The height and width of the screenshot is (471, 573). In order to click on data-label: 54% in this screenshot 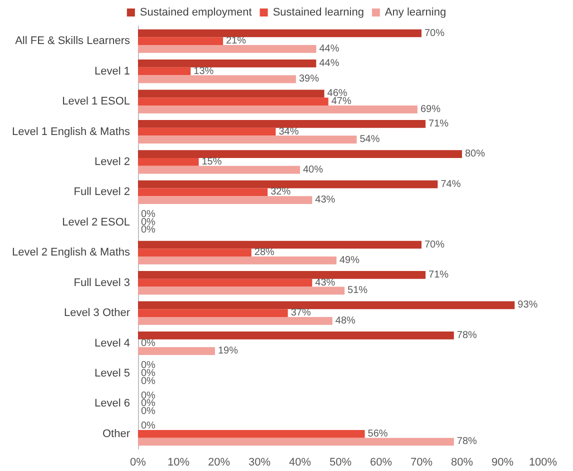, I will do `click(370, 140)`.